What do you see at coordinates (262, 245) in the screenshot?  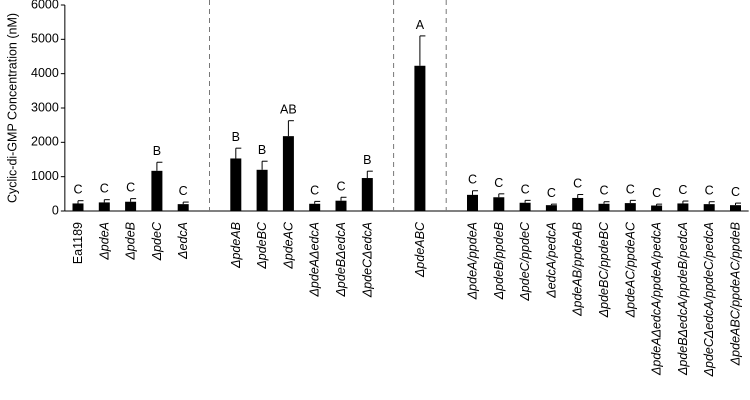 I see `x-tick-label: ΔpdeBC` at bounding box center [262, 245].